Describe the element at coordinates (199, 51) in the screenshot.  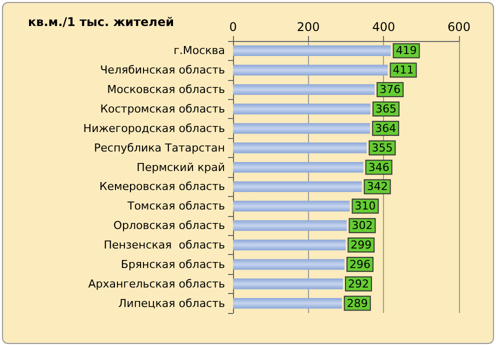
I see `y-tick-label: г.Москва` at that location.